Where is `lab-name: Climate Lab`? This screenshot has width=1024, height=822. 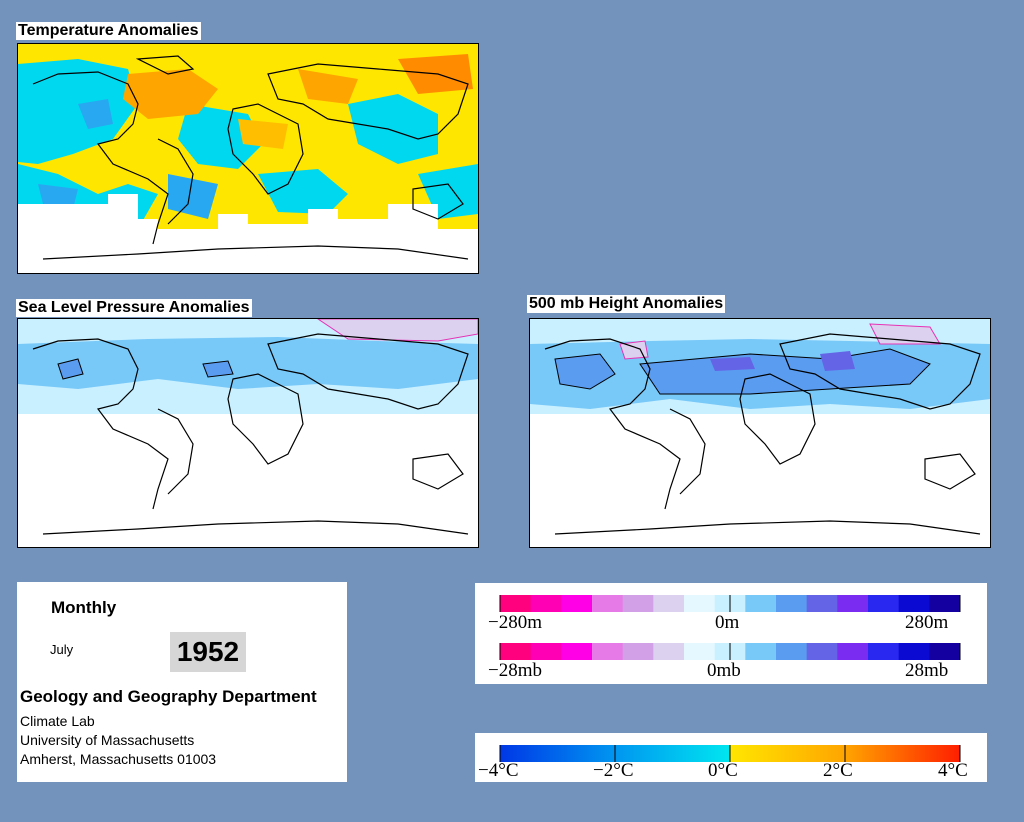
lab-name: Climate Lab is located at coordinates (57, 721).